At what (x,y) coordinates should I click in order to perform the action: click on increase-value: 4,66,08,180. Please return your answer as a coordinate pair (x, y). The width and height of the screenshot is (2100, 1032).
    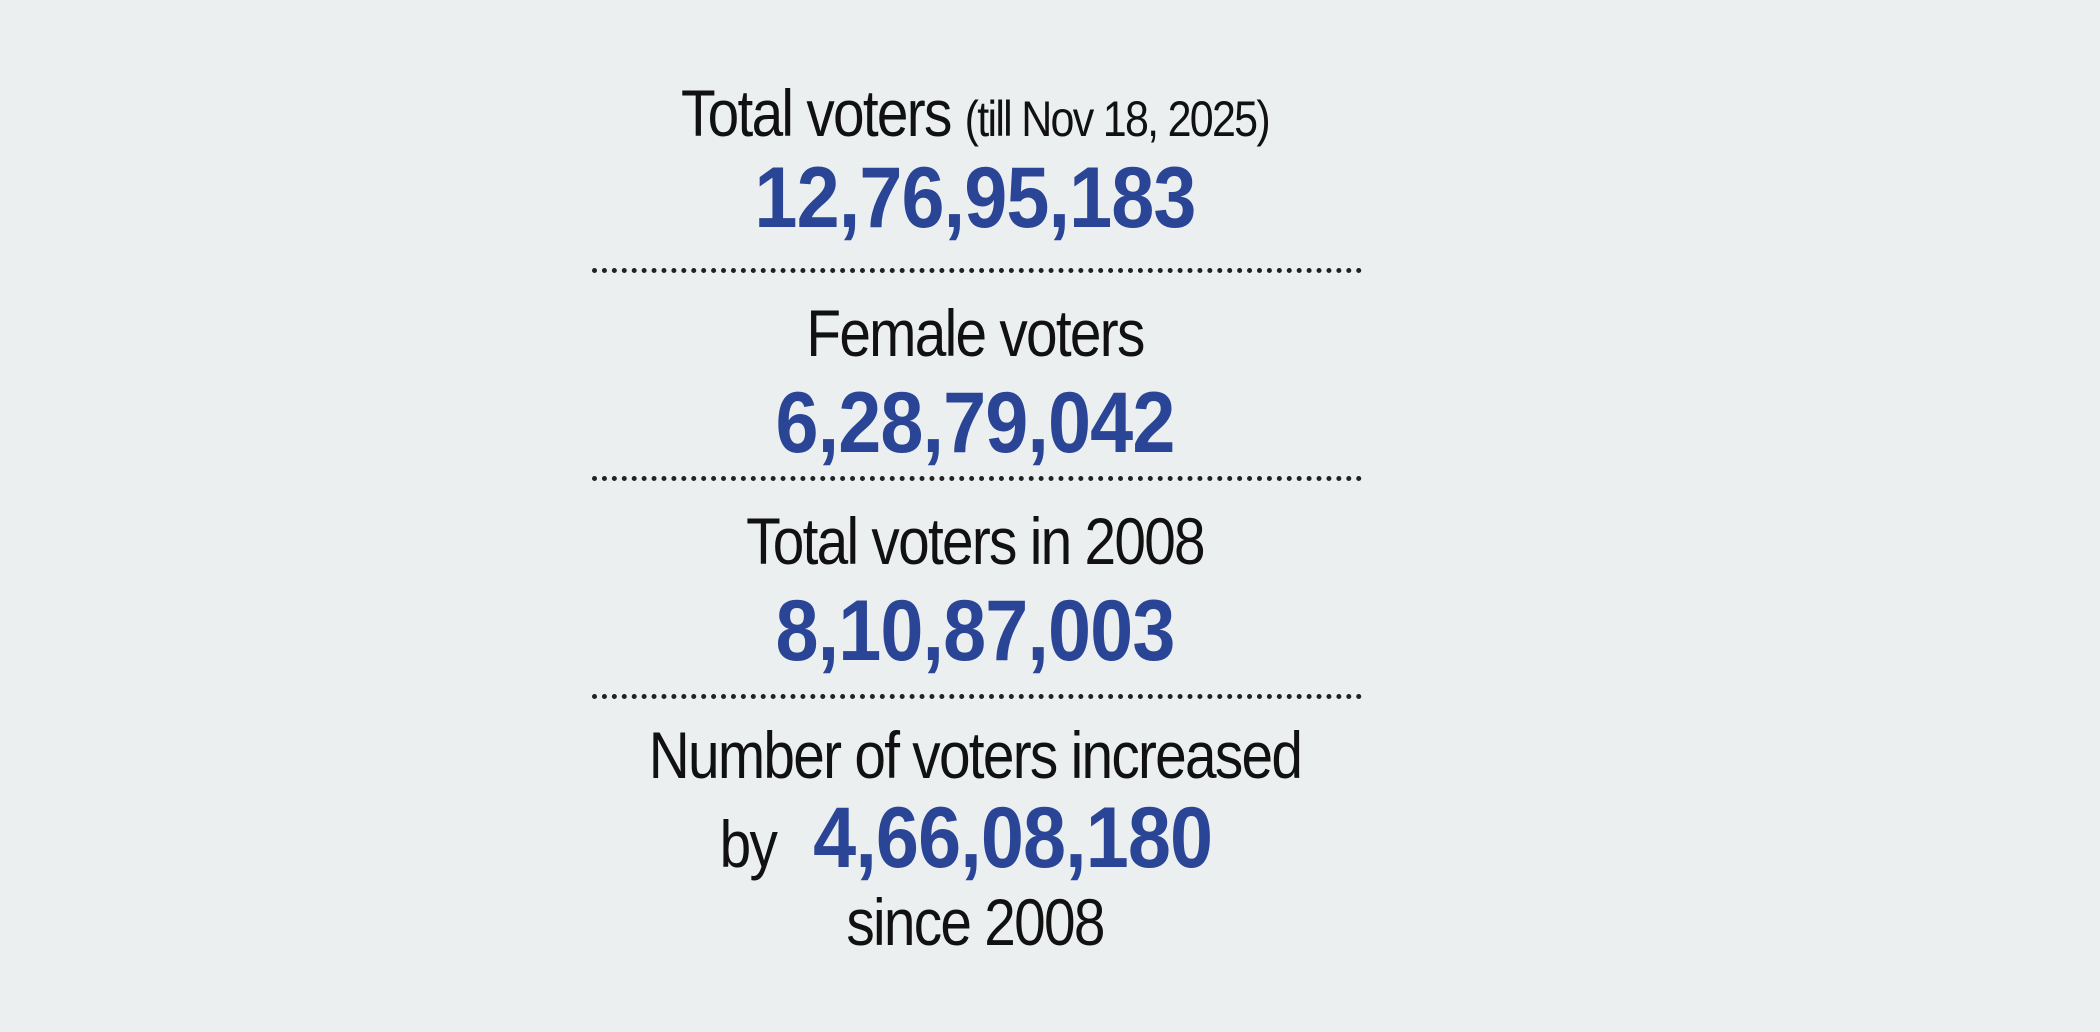
    Looking at the image, I should click on (1013, 838).